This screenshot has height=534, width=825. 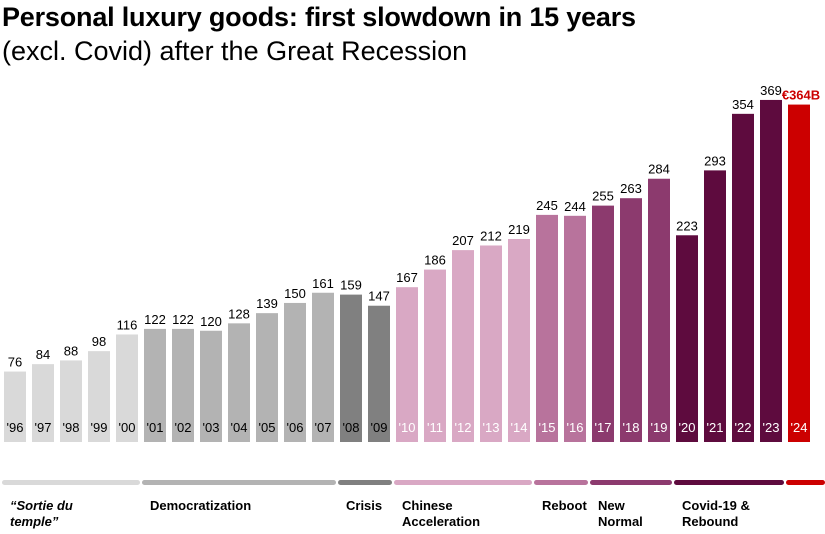 What do you see at coordinates (771, 427) in the screenshot?
I see `year-label: '23` at bounding box center [771, 427].